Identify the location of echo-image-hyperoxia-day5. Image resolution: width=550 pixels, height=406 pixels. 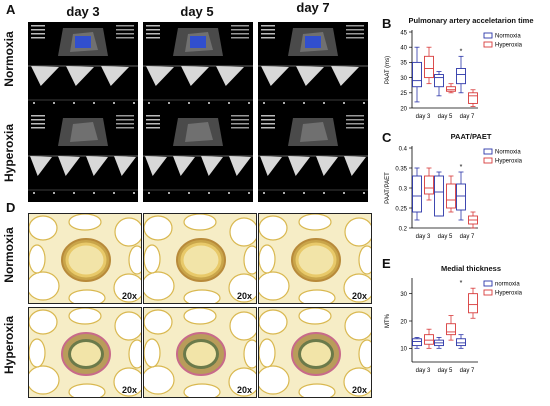
(198, 157).